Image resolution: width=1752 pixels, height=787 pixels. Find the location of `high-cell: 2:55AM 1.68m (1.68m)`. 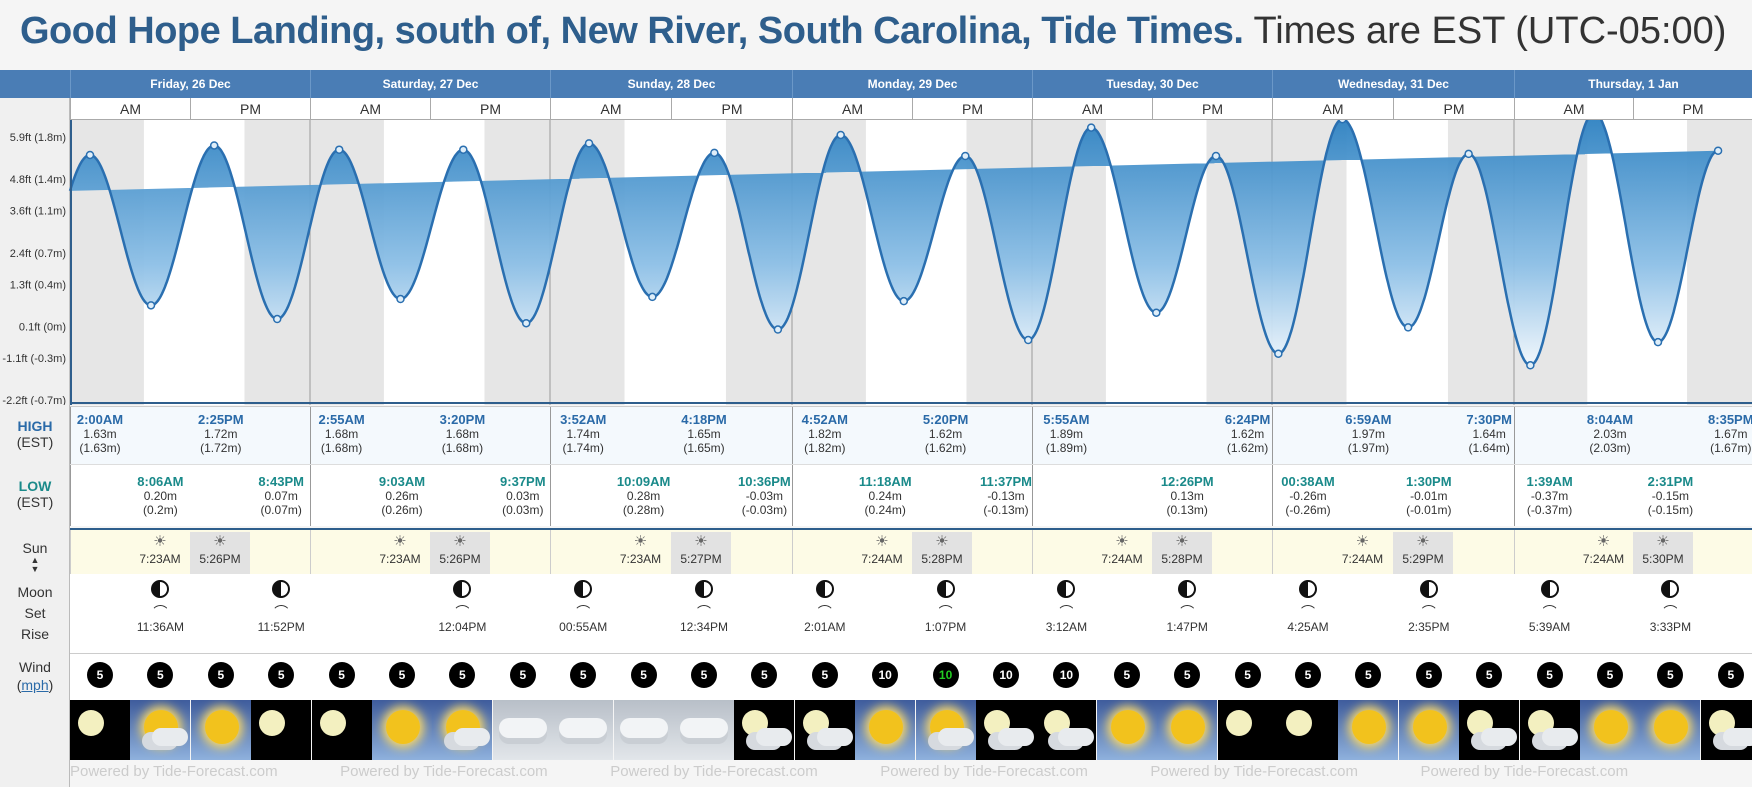

high-cell: 2:55AM 1.68m (1.68m) is located at coordinates (342, 434).